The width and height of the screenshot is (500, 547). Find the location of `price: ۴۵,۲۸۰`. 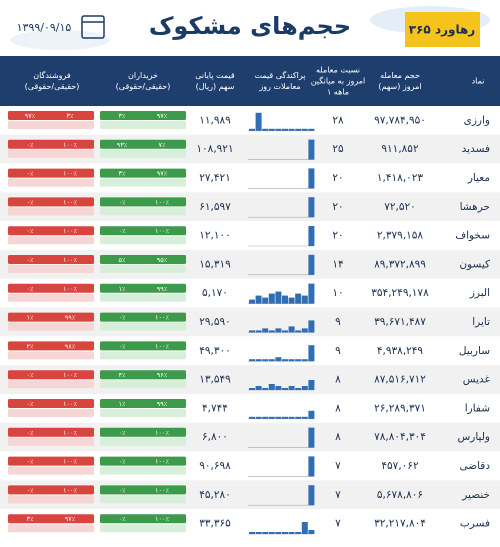

price: ۴۵,۲۸۰ is located at coordinates (215, 495).